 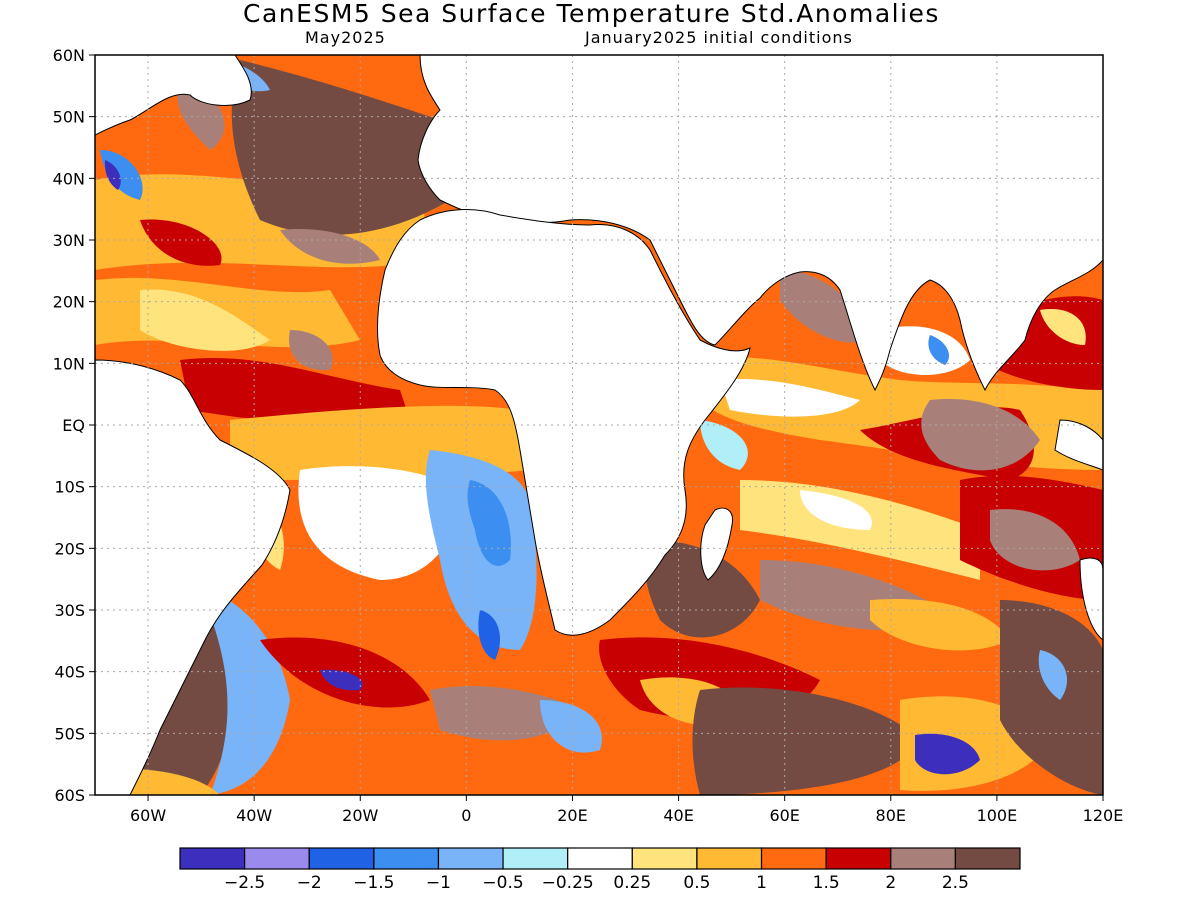 What do you see at coordinates (997, 815) in the screenshot?
I see `lon-tick-label: 100E` at bounding box center [997, 815].